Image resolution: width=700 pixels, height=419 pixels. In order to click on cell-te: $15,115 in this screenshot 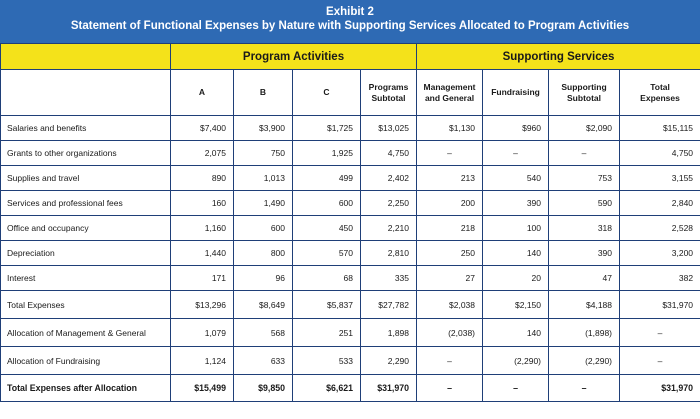, I will do `click(659, 128)`.